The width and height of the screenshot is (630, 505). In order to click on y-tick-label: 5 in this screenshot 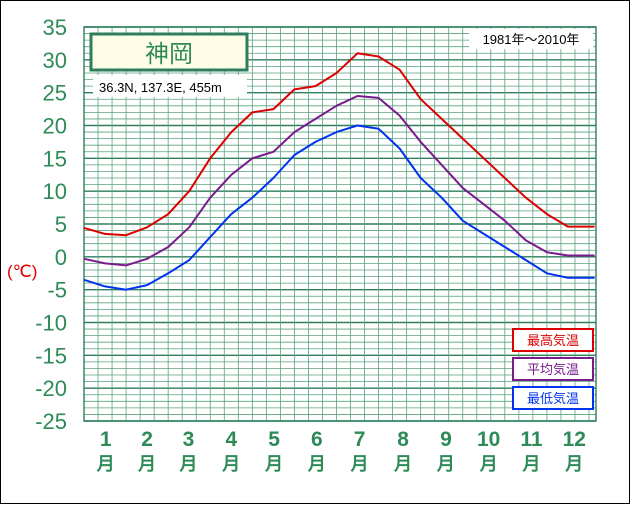, I will do `click(61, 224)`.